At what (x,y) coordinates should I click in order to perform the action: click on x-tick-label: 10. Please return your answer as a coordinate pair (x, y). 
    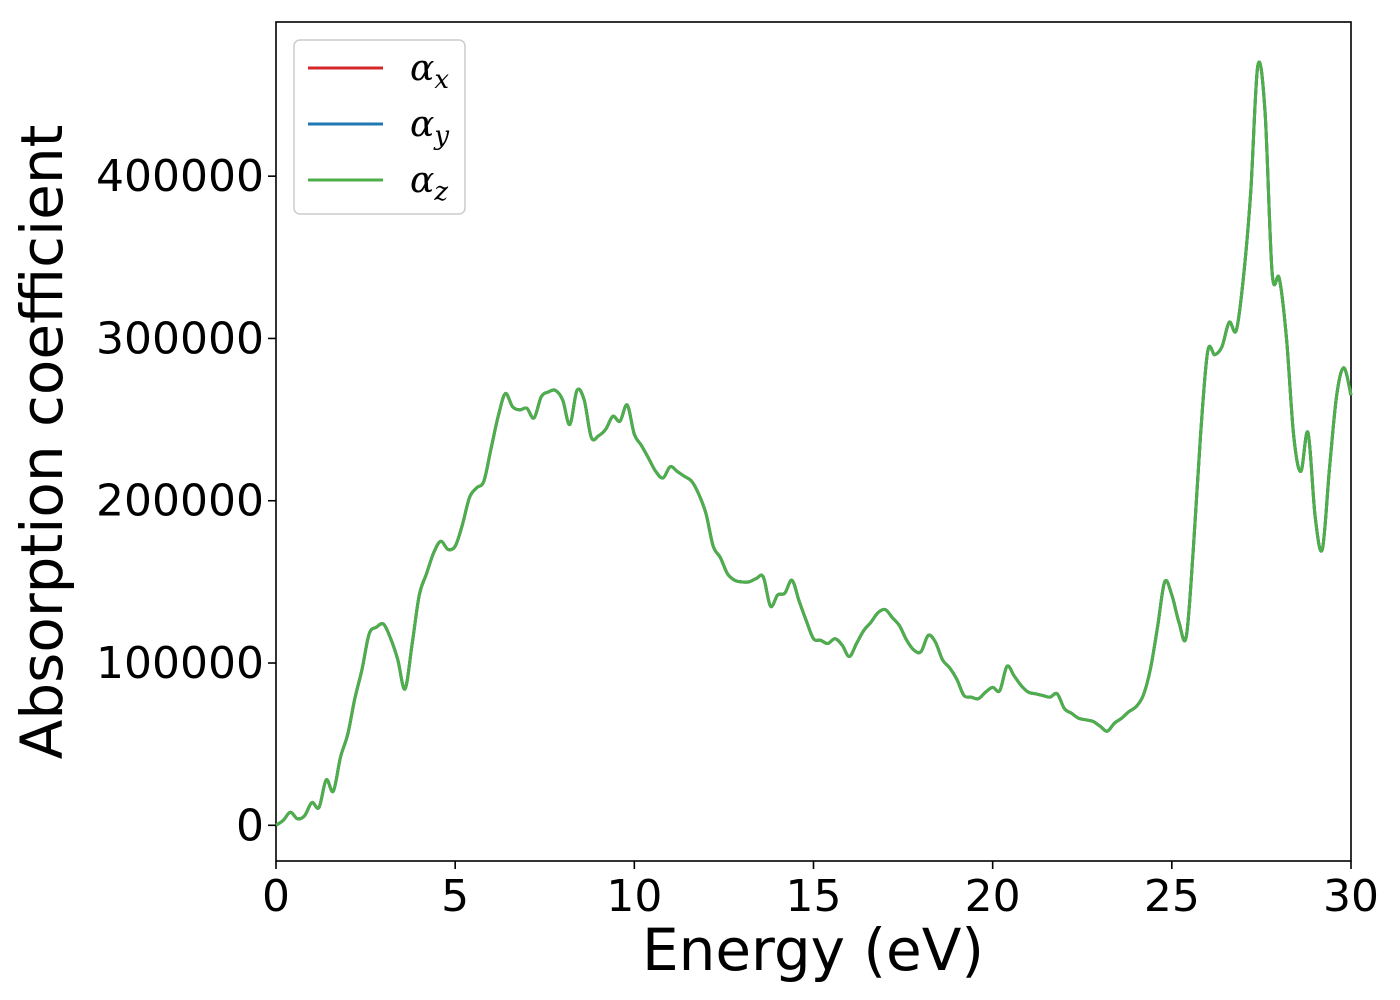
    Looking at the image, I should click on (634, 896).